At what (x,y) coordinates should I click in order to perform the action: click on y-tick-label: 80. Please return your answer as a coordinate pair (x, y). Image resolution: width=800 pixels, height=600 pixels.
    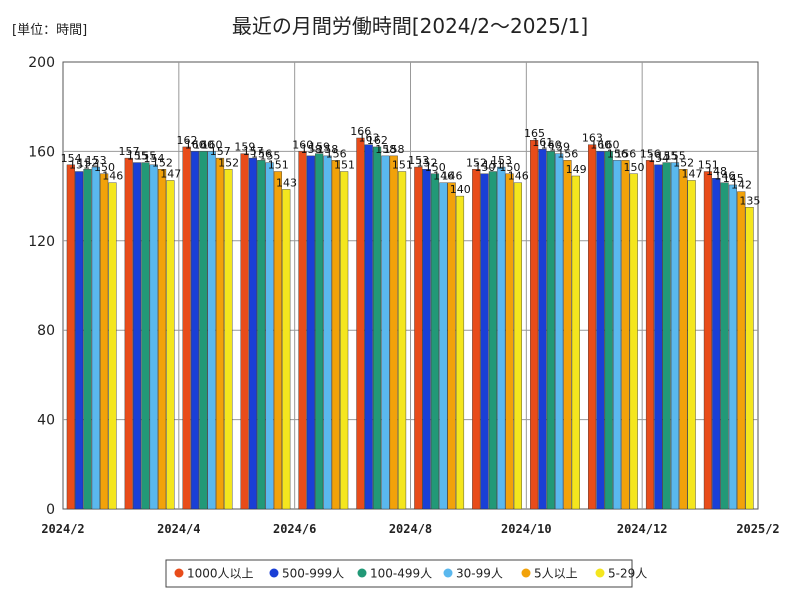
    Looking at the image, I should click on (46, 331).